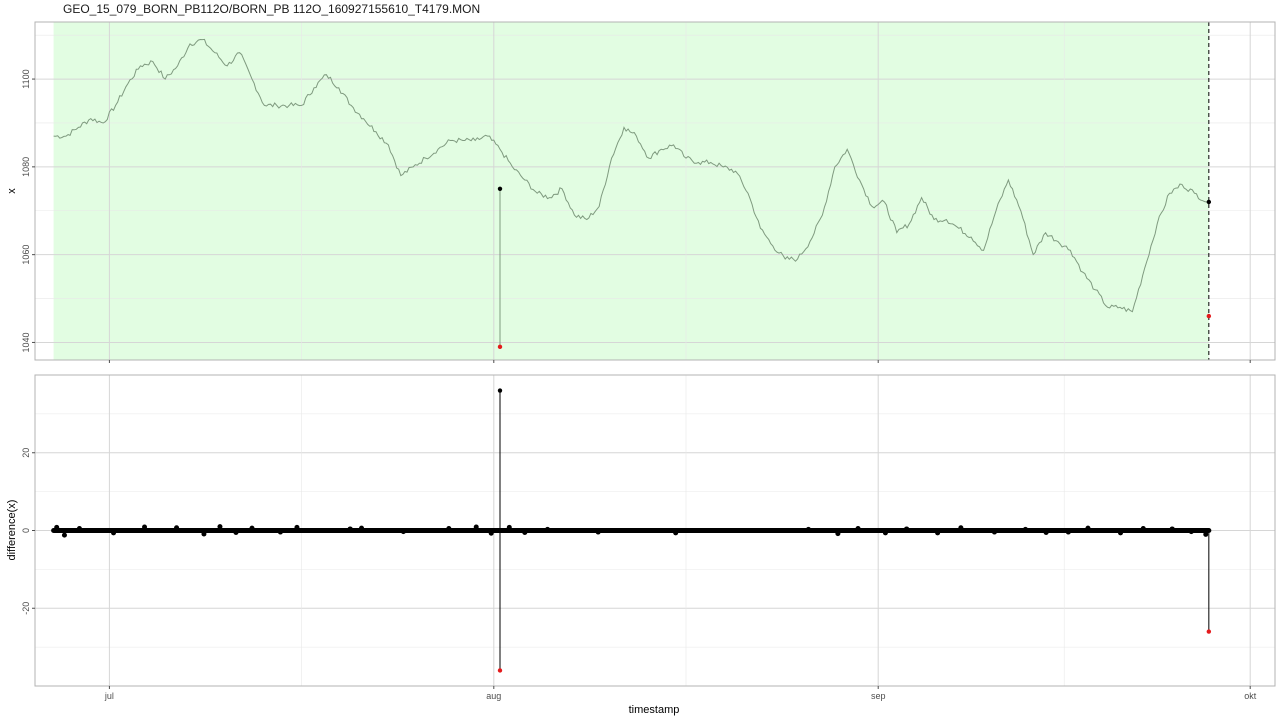  What do you see at coordinates (26, 255) in the screenshot?
I see `y-tick-label: 1060` at bounding box center [26, 255].